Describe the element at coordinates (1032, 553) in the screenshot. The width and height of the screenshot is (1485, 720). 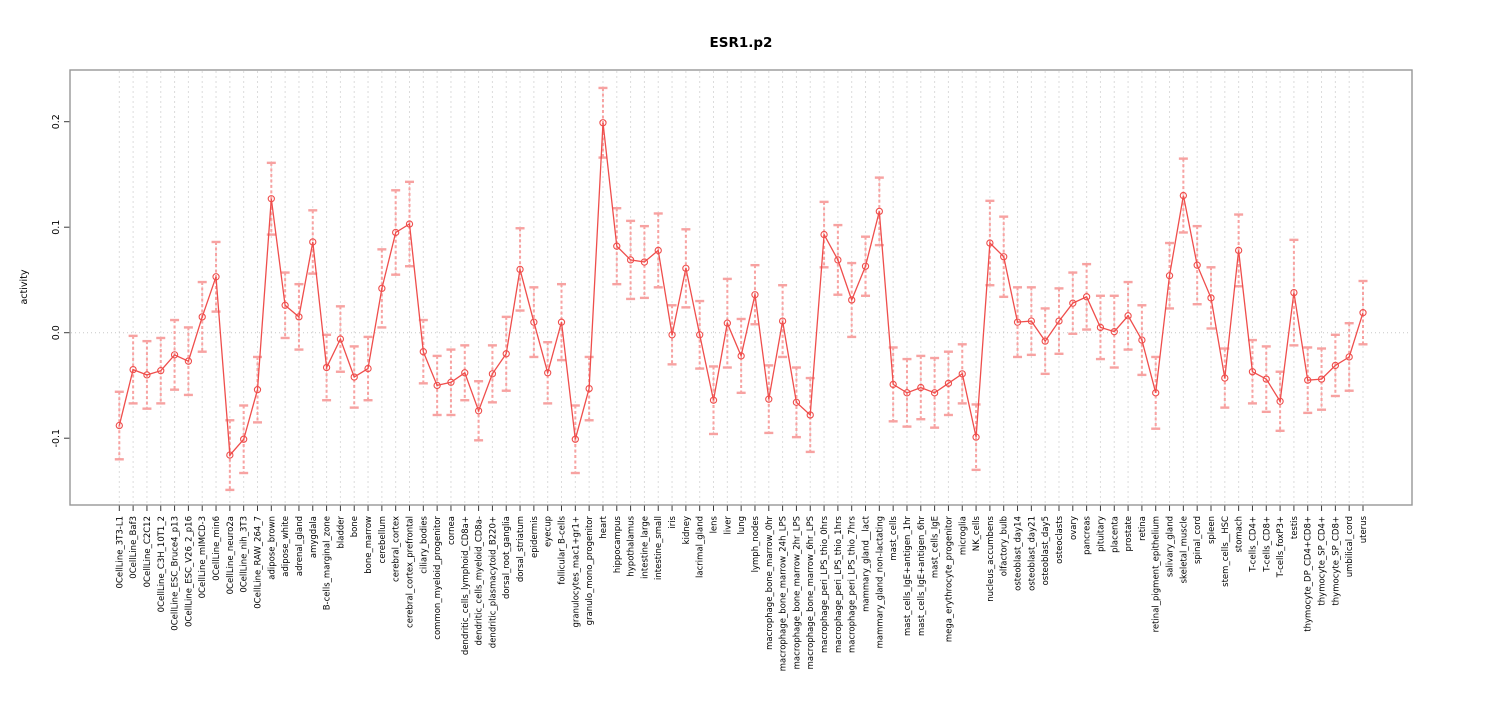
I see `x-tick-label: osteoblast_day21` at that location.